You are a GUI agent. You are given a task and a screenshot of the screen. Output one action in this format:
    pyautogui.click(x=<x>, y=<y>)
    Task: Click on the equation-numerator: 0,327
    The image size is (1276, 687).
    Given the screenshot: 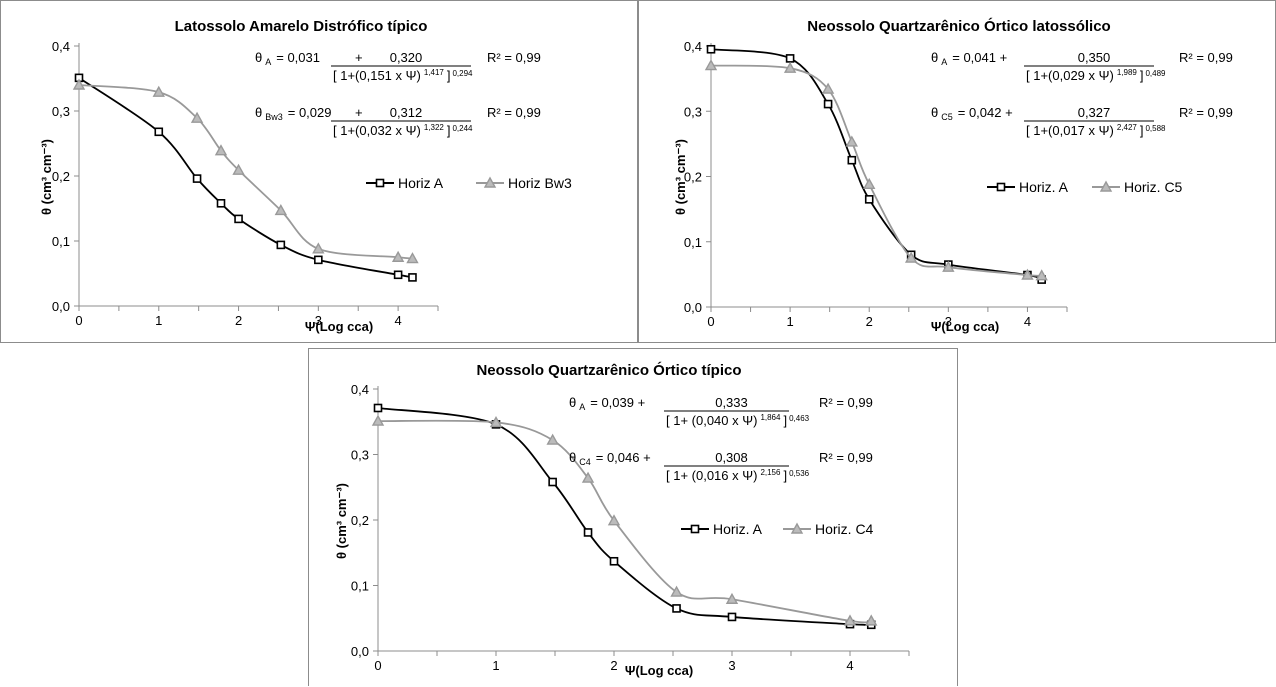 What is the action you would take?
    pyautogui.click(x=1094, y=112)
    